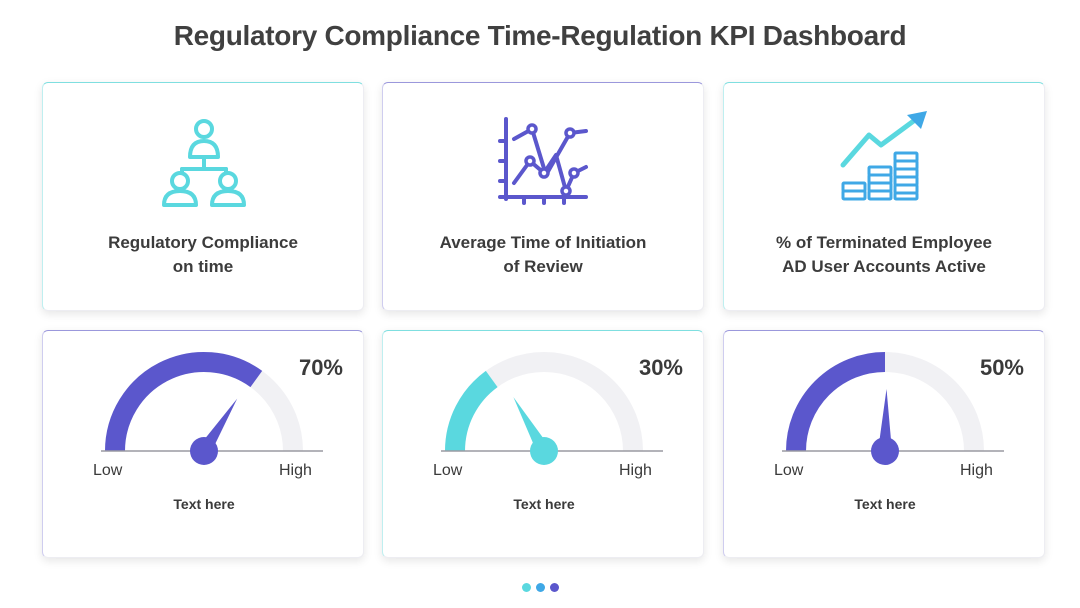 Image resolution: width=1080 pixels, height=608 pixels. I want to click on line-chart-icon, so click(543, 161).